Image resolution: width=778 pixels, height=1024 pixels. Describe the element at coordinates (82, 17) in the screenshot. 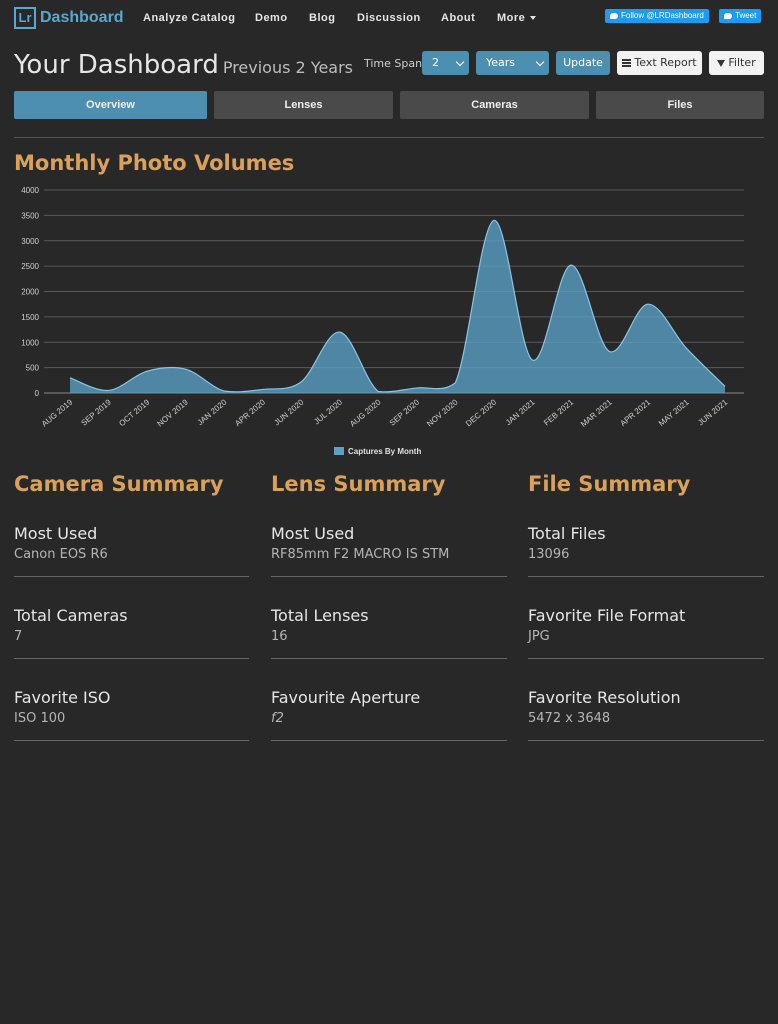

I see `brand-text: Dashboard` at that location.